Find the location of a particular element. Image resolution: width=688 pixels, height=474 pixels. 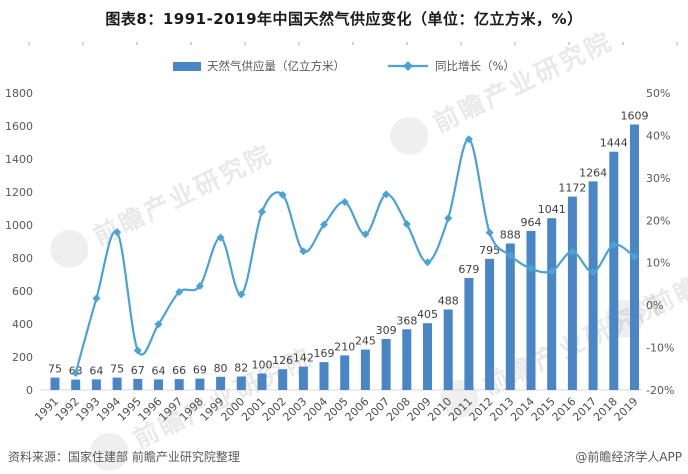

left-axis-tick-label: 800 is located at coordinates (22, 258).